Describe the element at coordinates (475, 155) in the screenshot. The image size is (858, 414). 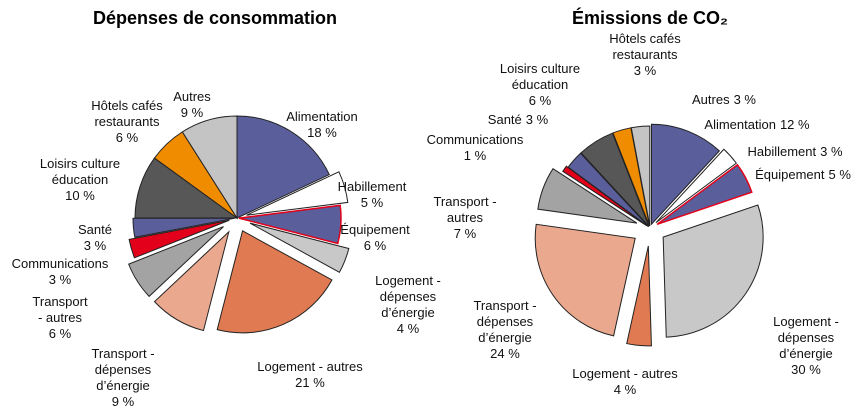
I see `slice-value: 1 %` at that location.